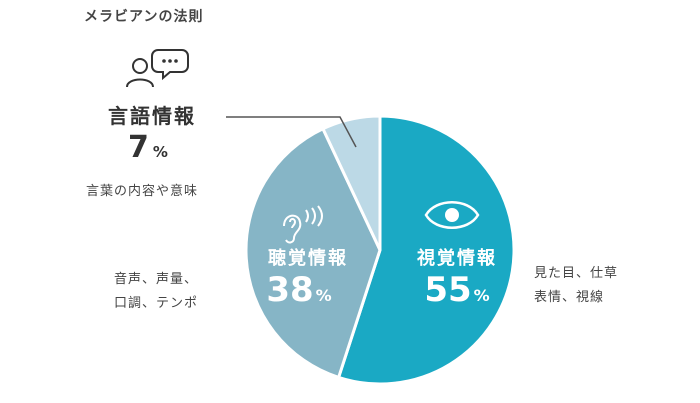 This screenshot has height=403, width=700. What do you see at coordinates (457, 290) in the screenshot?
I see `visual-value: 55%` at bounding box center [457, 290].